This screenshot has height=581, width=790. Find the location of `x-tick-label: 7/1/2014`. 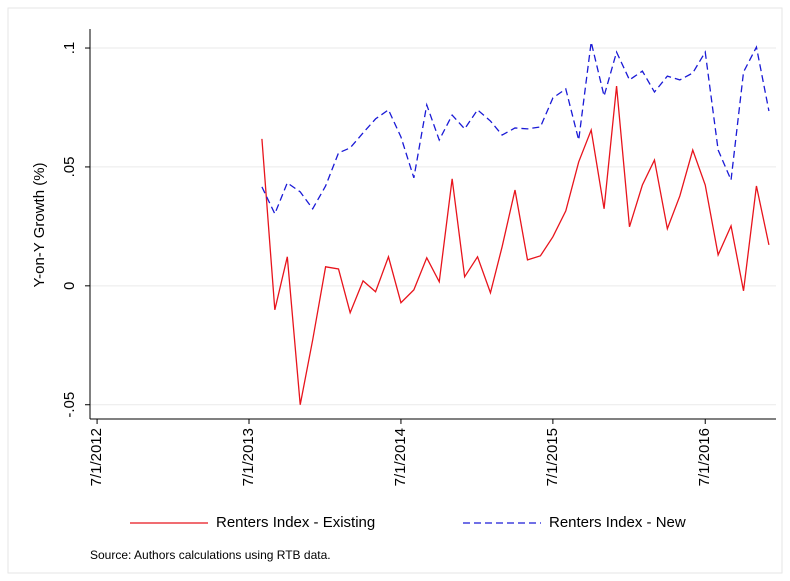

x-tick-label: 7/1/2014 is located at coordinates (400, 457).